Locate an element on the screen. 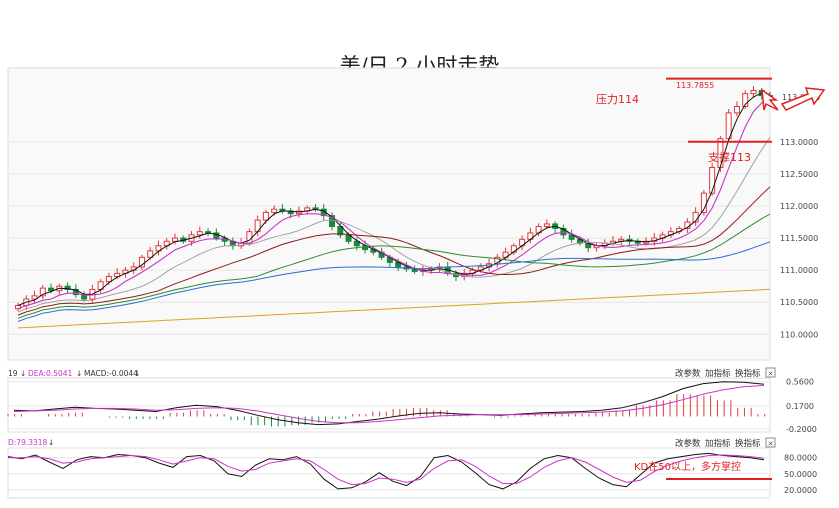  kd-panel is located at coordinates (389, 473).